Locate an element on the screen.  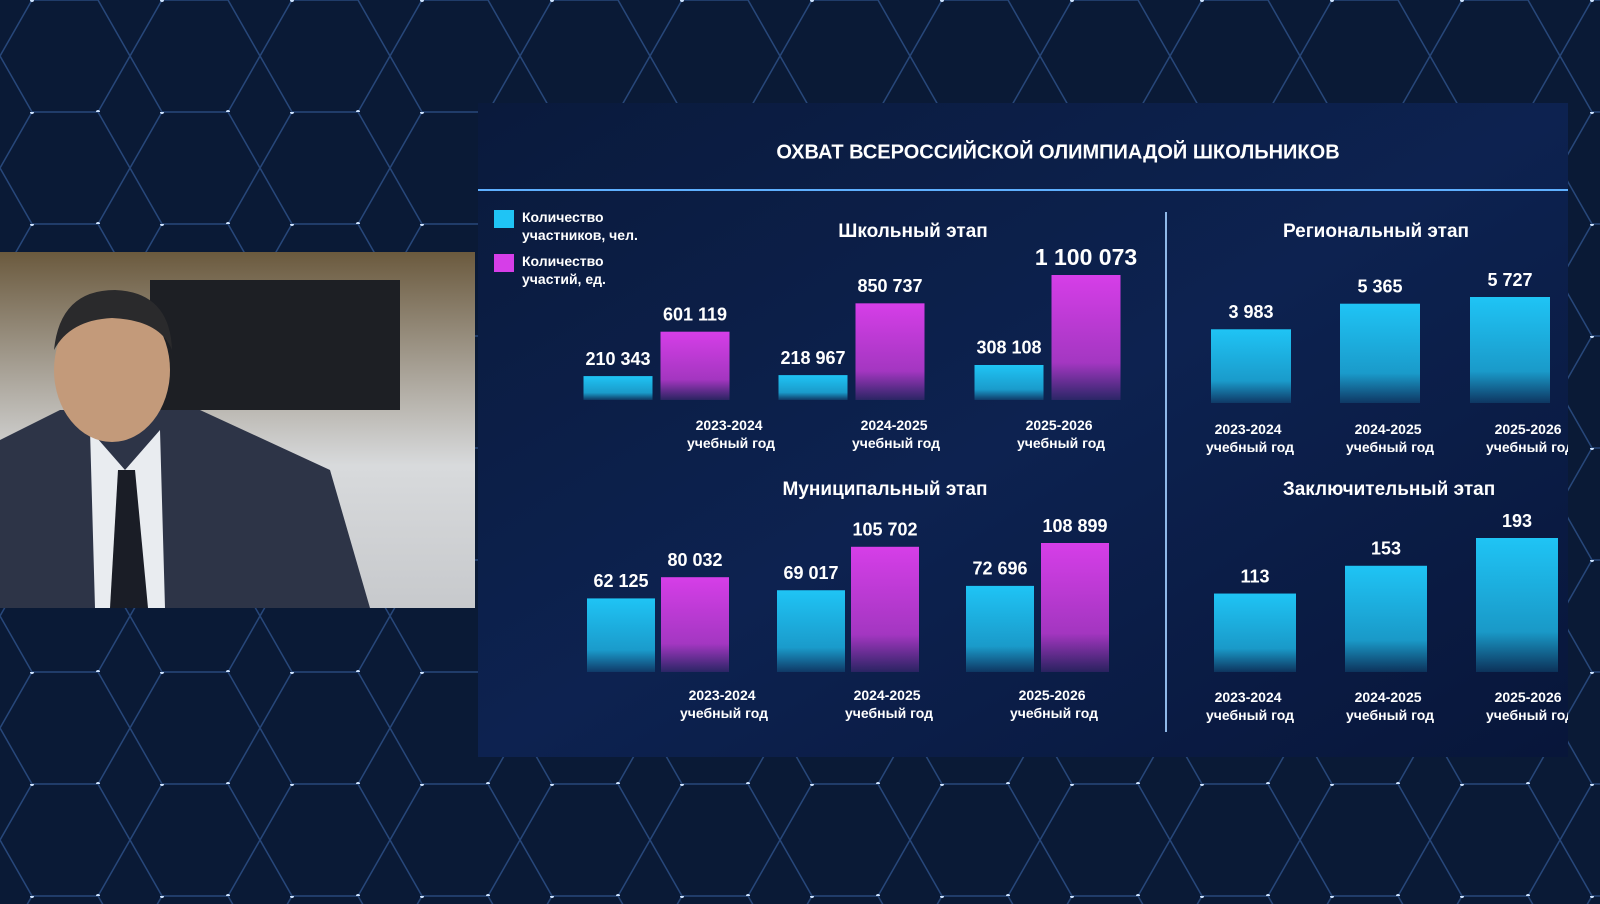
value-label: 108 899 is located at coordinates (1074, 526).